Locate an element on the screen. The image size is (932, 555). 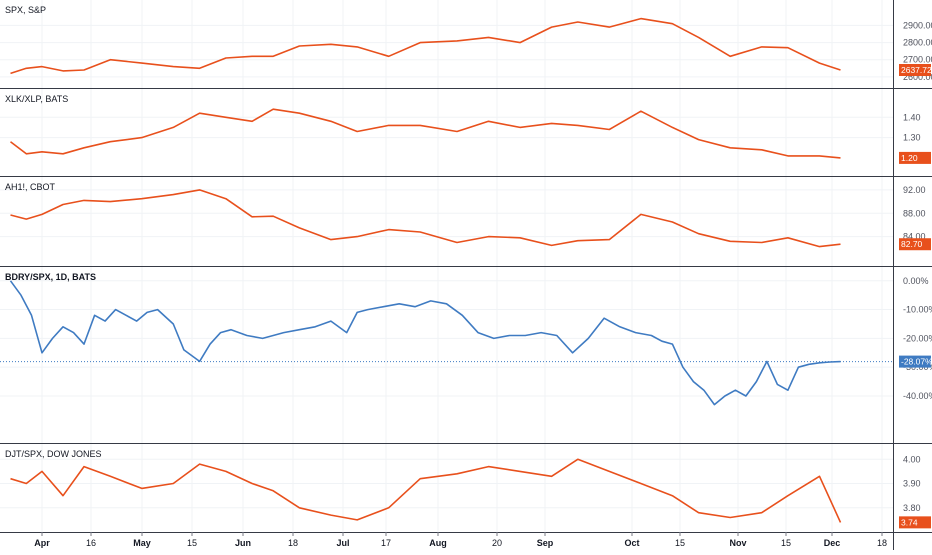
last-value-label: 2637.72 is located at coordinates (916, 70).